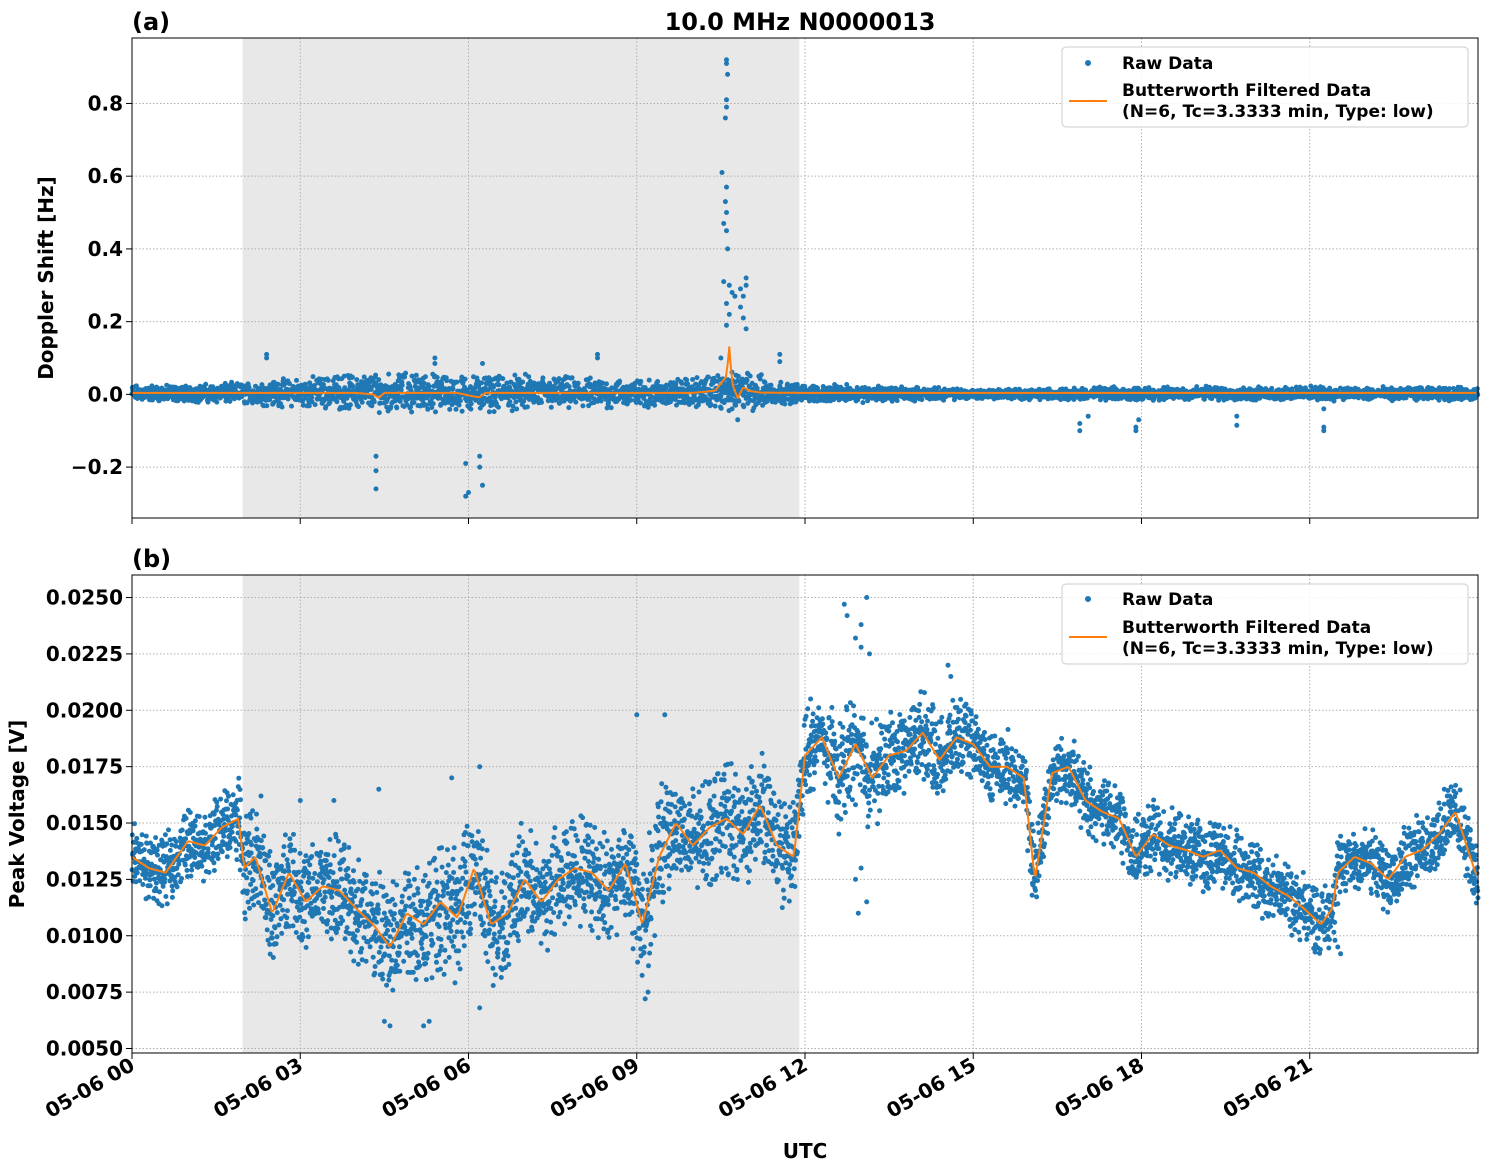  I want to click on panel-a-y-axis-label: Doppler Shift [Hz], so click(46, 278).